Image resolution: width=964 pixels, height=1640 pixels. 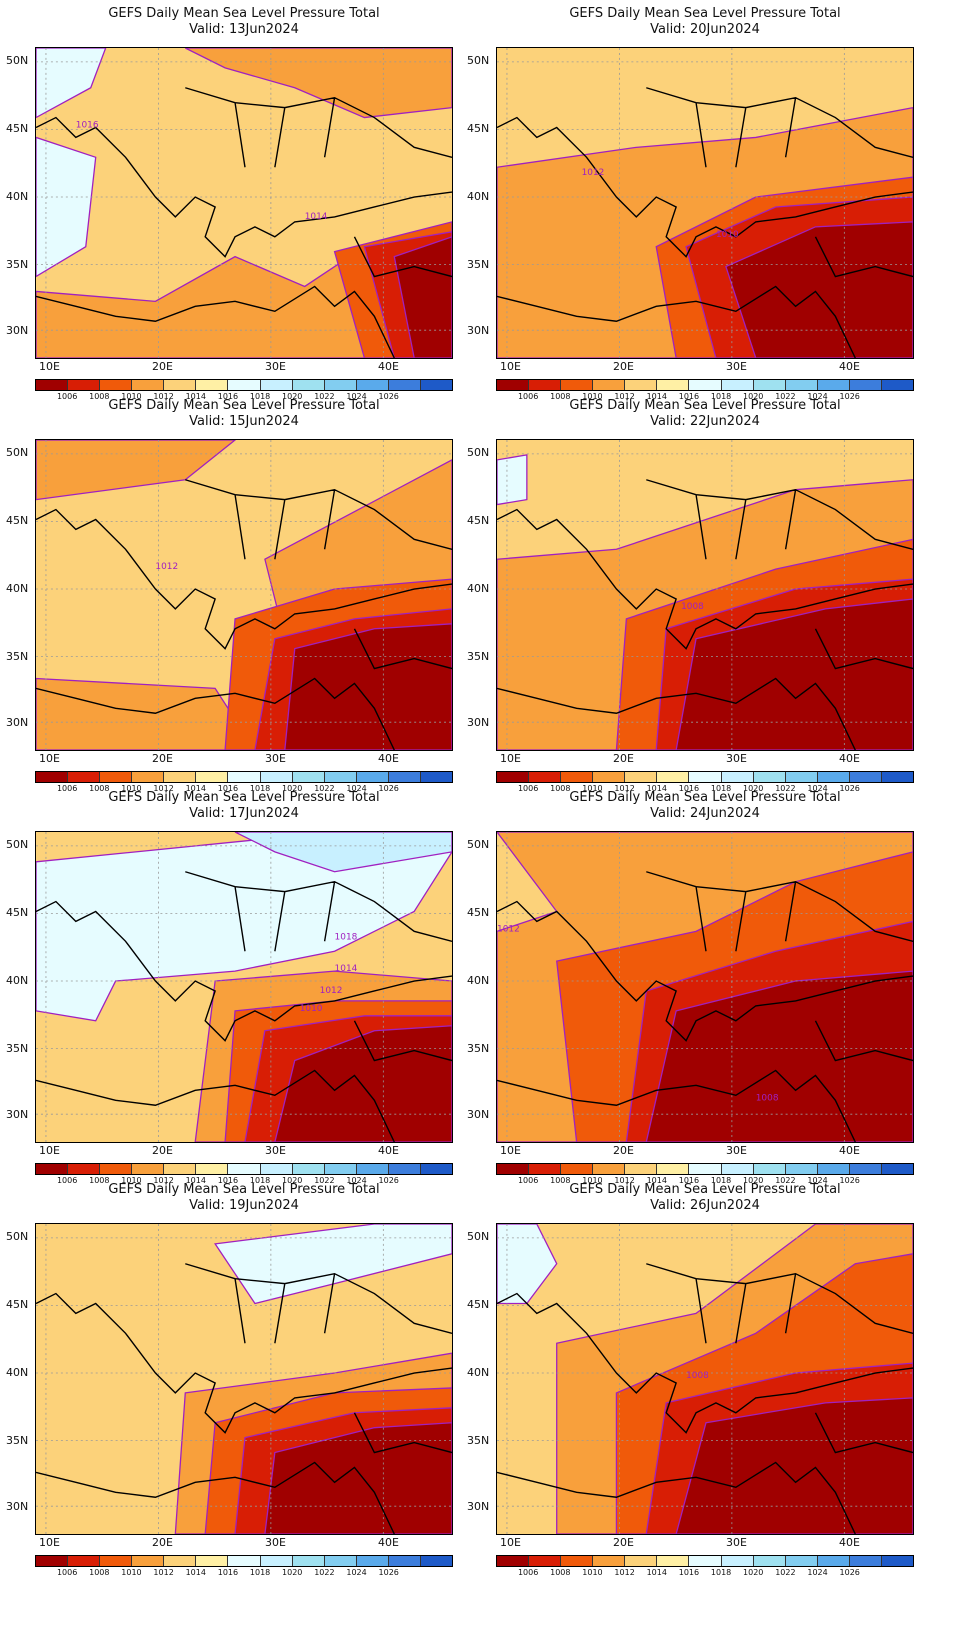 What do you see at coordinates (244, 1169) in the screenshot?
I see `colorbar` at bounding box center [244, 1169].